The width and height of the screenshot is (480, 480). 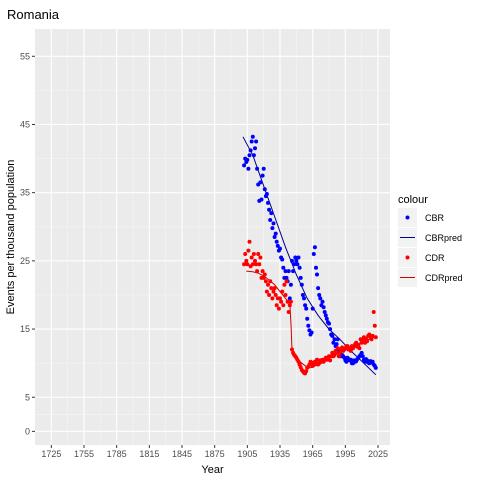 What do you see at coordinates (84, 454) in the screenshot?
I see `x-tick-label: 1755` at bounding box center [84, 454].